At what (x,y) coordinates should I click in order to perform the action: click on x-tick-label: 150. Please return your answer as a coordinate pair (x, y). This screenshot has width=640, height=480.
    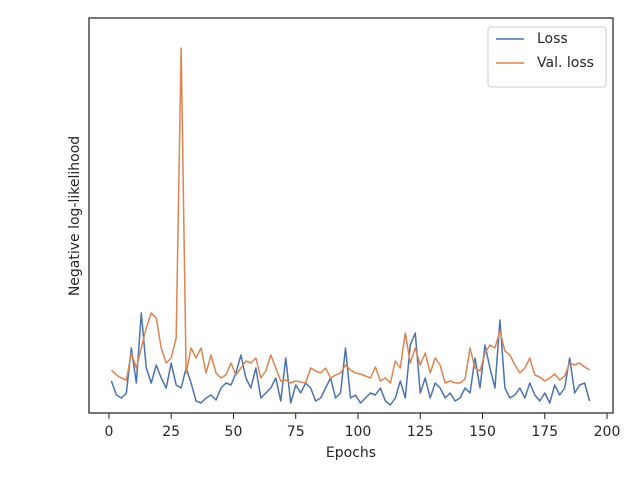
    Looking at the image, I should click on (482, 432).